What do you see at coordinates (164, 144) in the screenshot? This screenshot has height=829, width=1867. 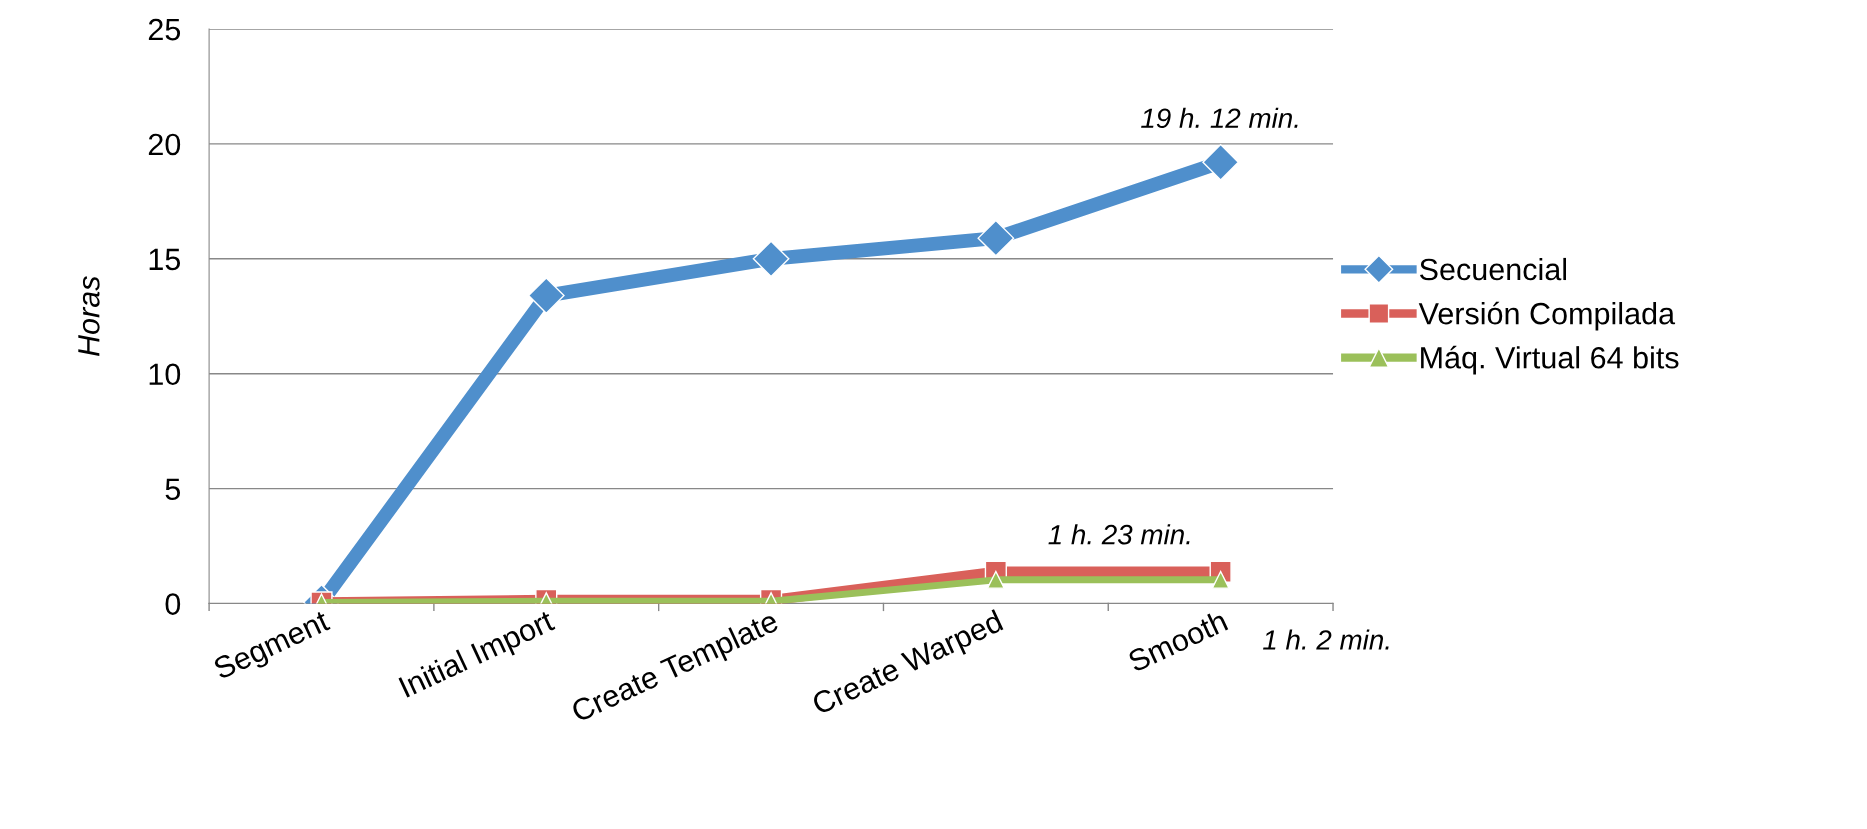 I see `y-tick-label: 20` at bounding box center [164, 144].